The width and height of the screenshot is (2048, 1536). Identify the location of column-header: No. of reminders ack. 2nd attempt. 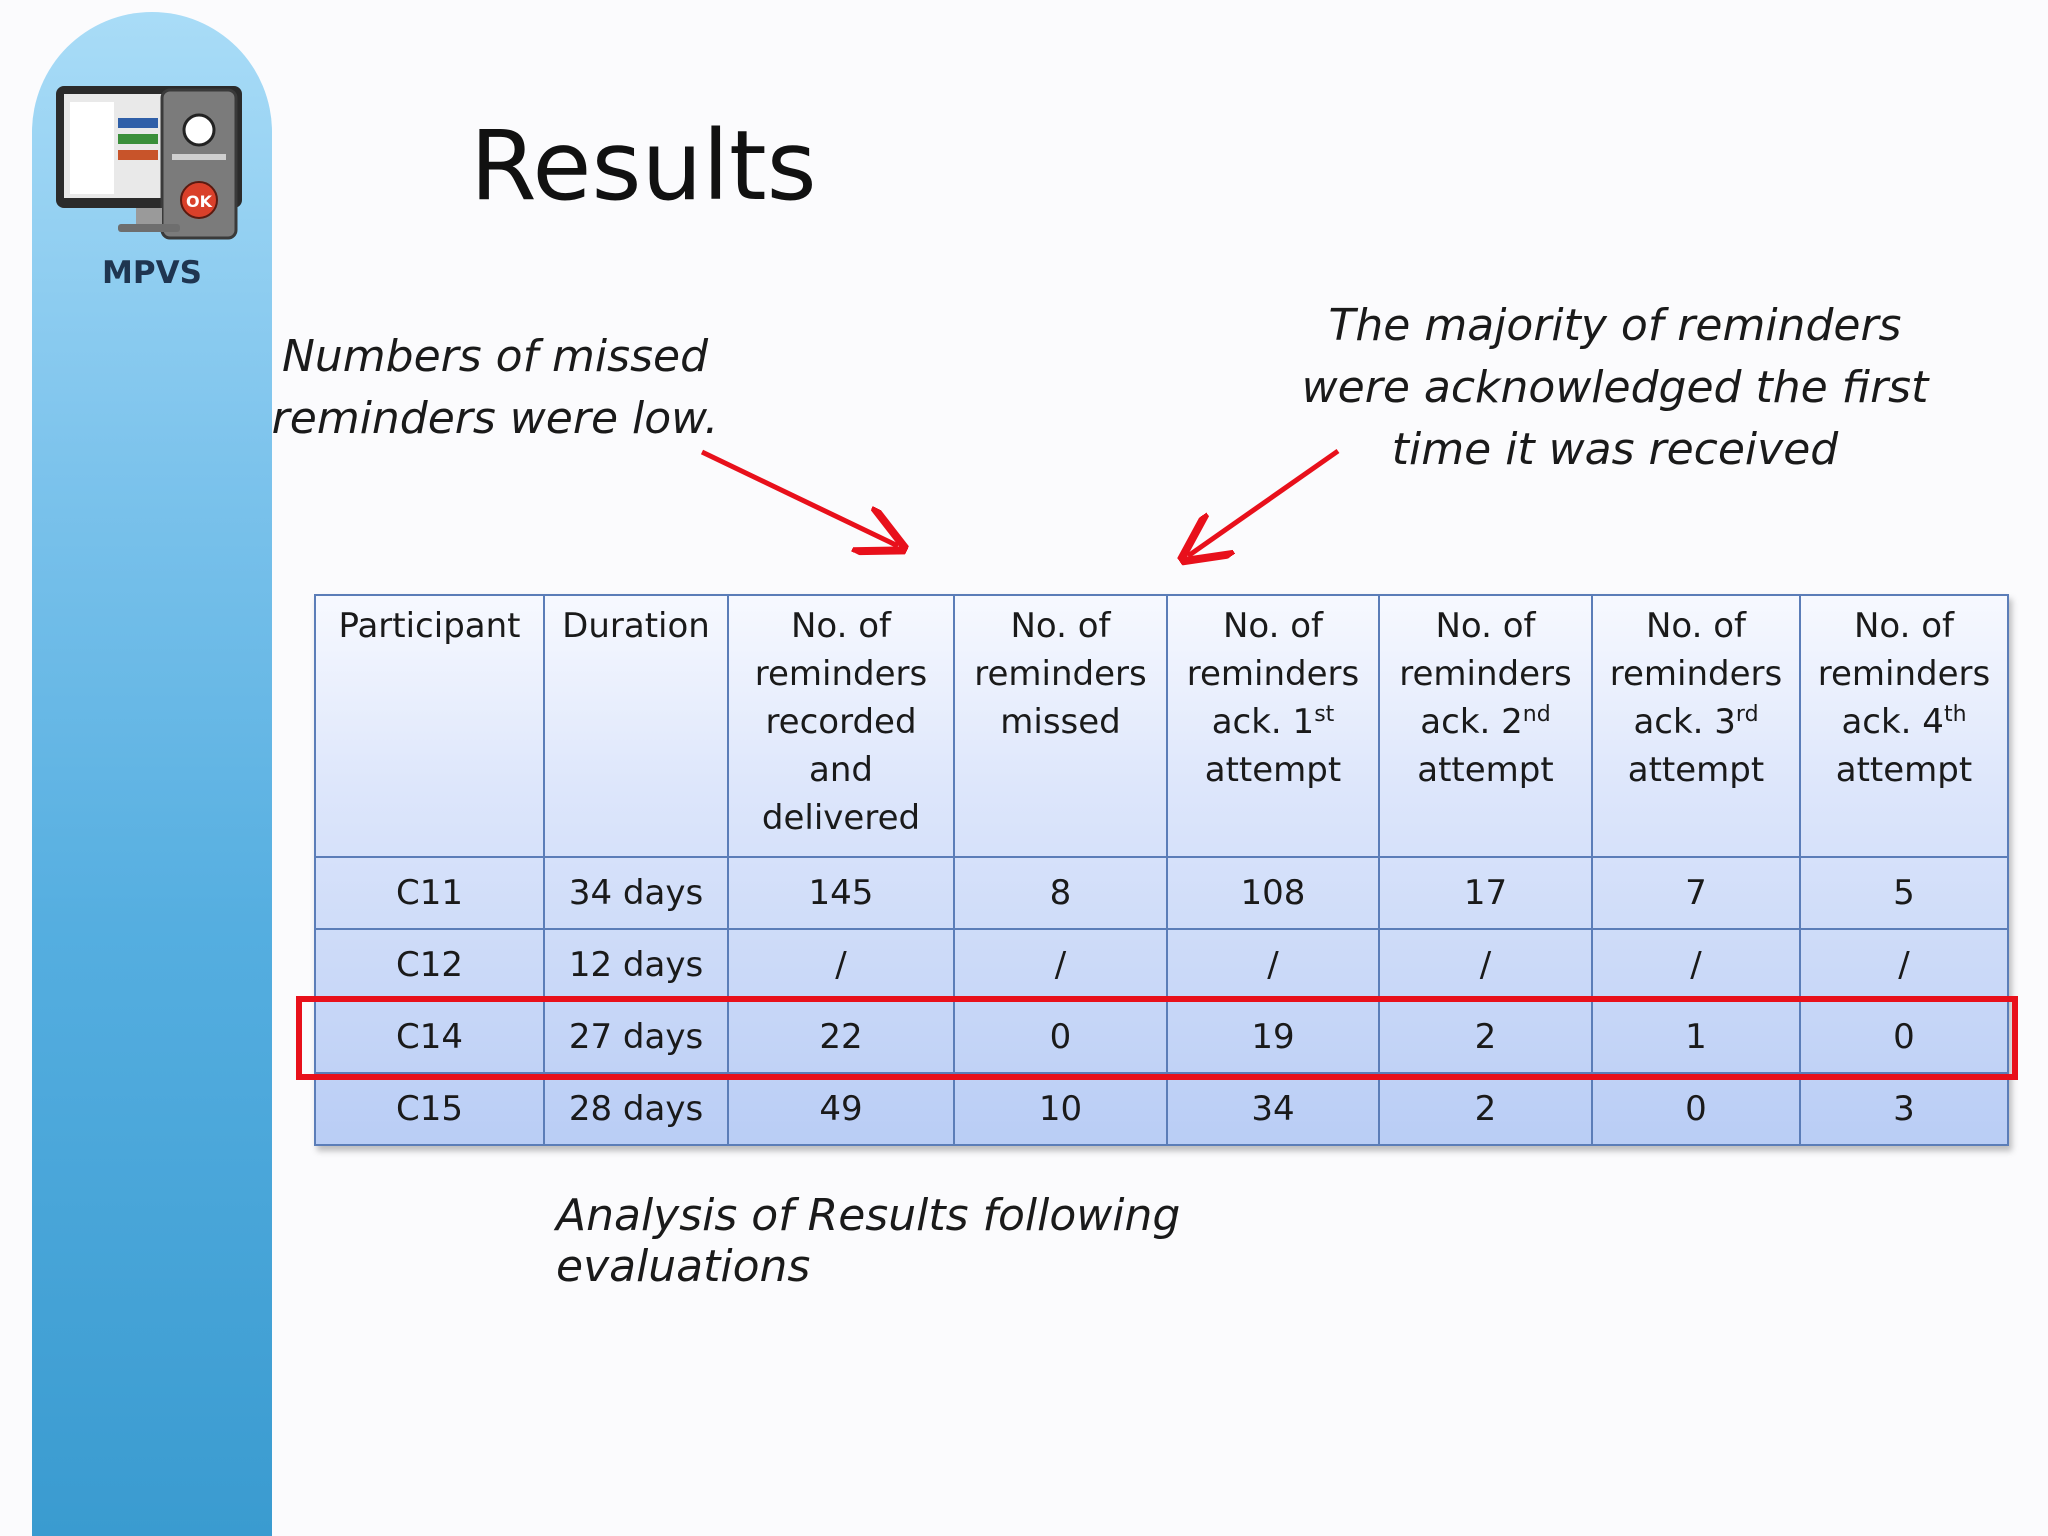
(1485, 726).